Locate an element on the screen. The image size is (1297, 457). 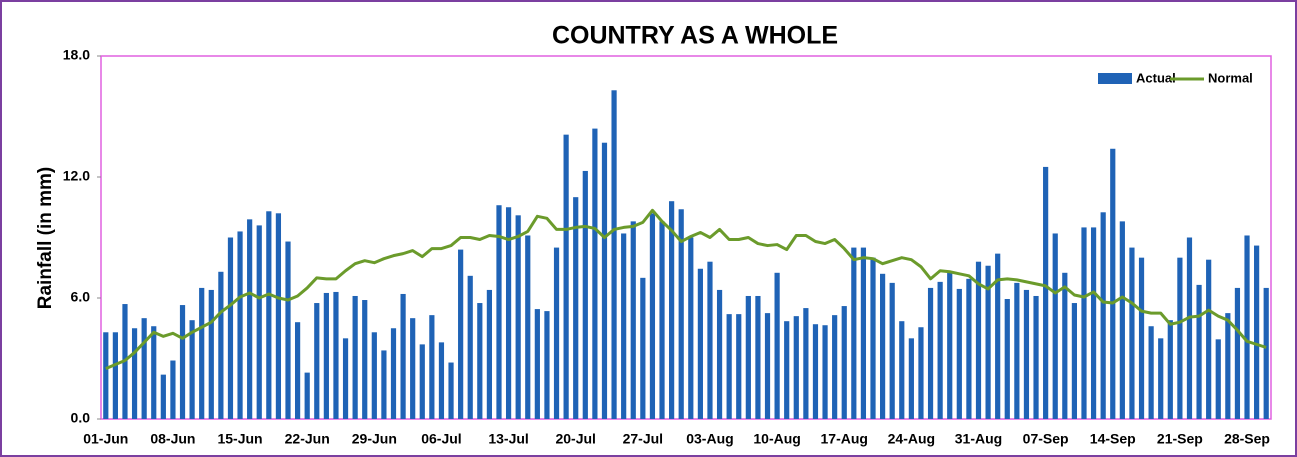
legend-swatch is located at coordinates (1115, 78).